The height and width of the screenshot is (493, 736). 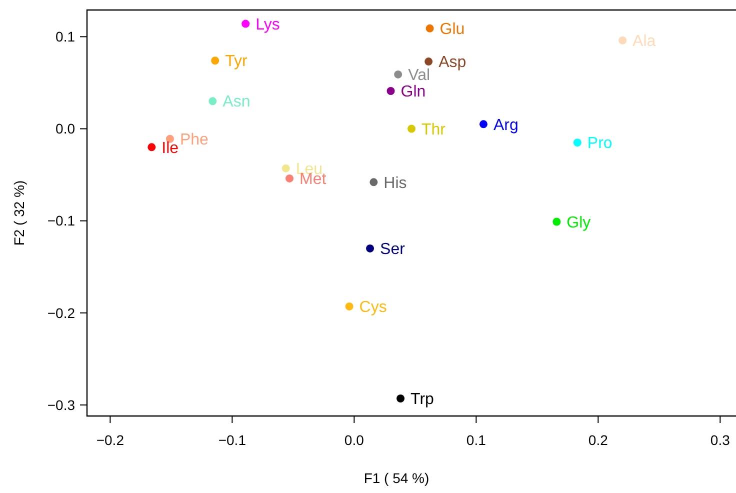 What do you see at coordinates (61, 312) in the screenshot?
I see `y-tick-label: −0.2` at bounding box center [61, 312].